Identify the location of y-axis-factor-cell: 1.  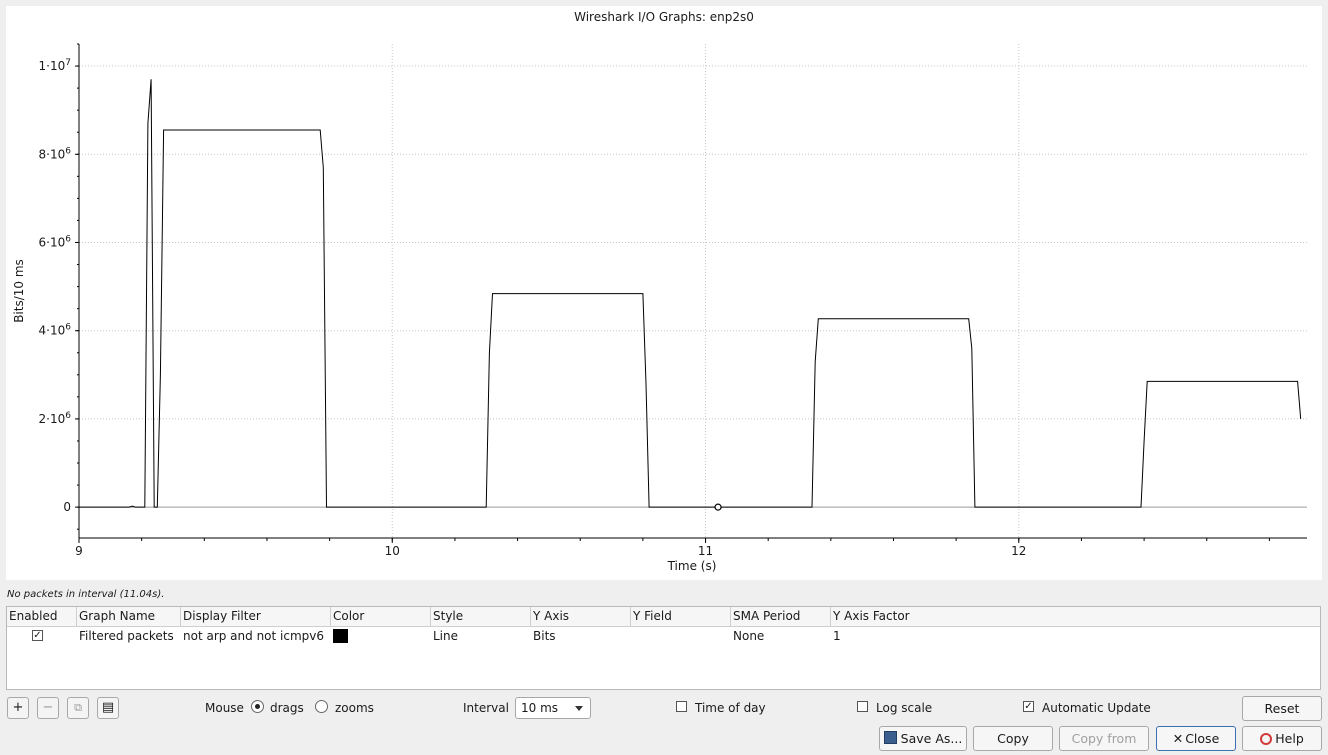
(837, 636).